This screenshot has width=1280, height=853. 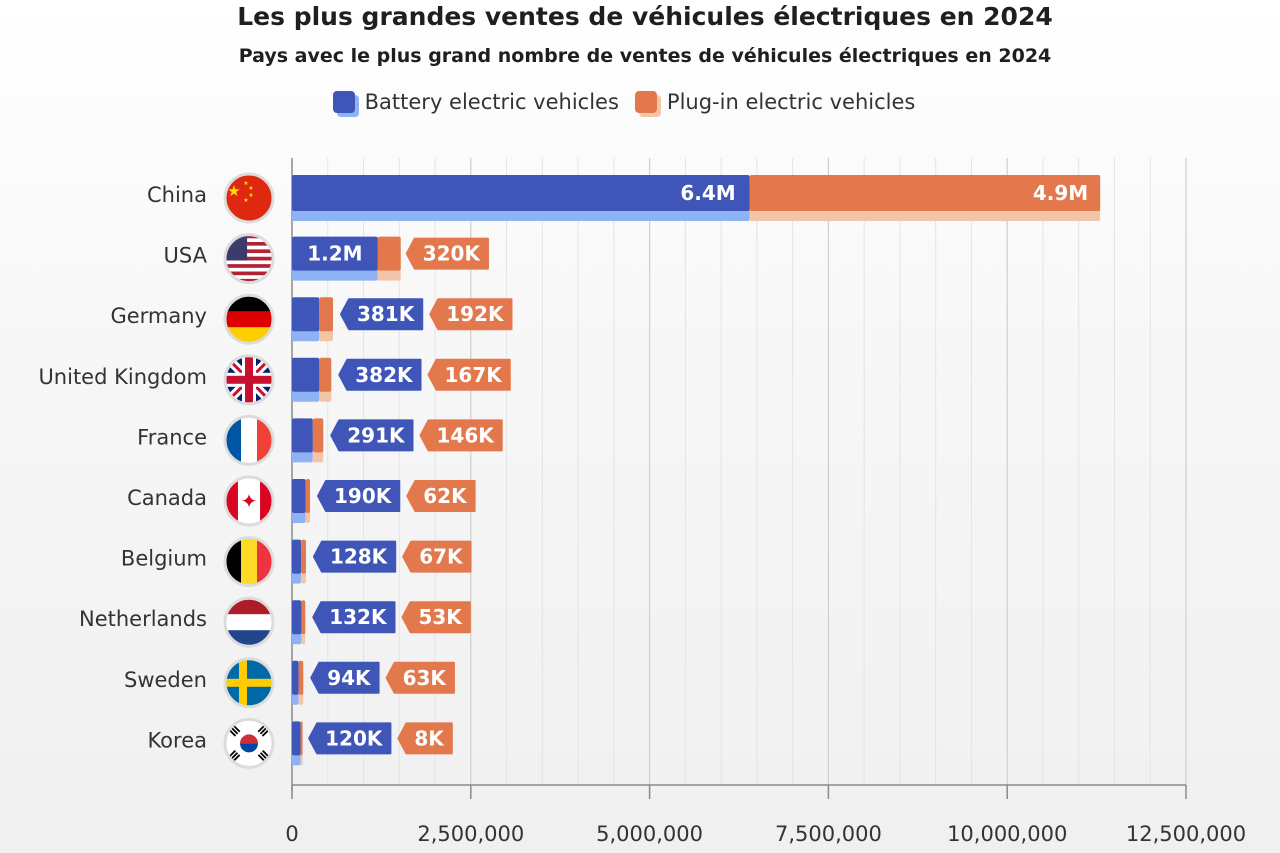 I want to click on svg-text: 192K, so click(x=475, y=314).